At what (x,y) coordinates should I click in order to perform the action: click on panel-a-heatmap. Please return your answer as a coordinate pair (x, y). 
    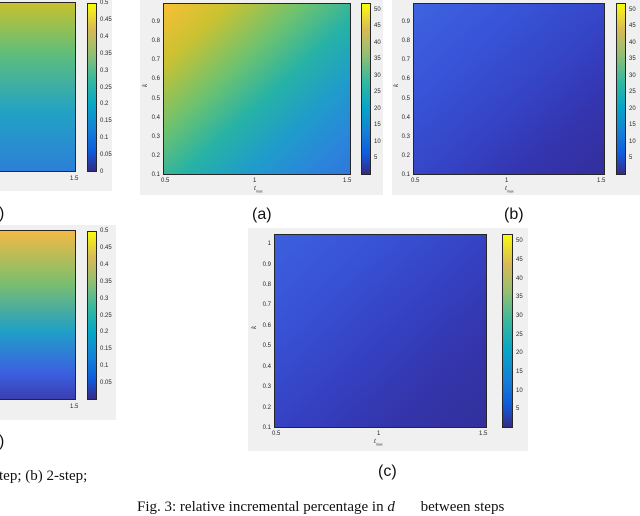
    Looking at the image, I should click on (257, 89).